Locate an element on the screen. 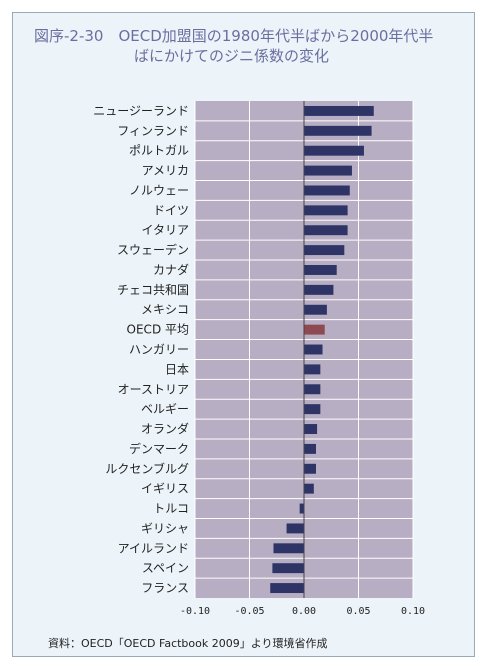 This screenshot has width=489, height=670. category-label: スウェーデン is located at coordinates (153, 249).